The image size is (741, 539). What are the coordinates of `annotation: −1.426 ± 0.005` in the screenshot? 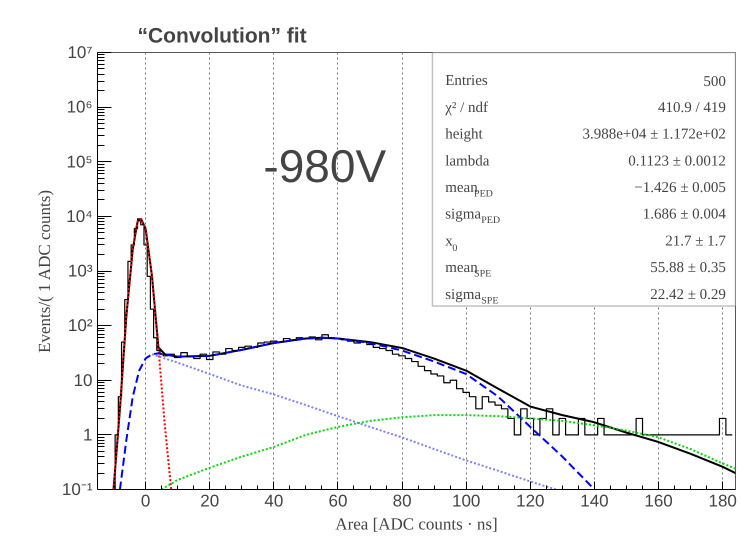 It's located at (680, 188).